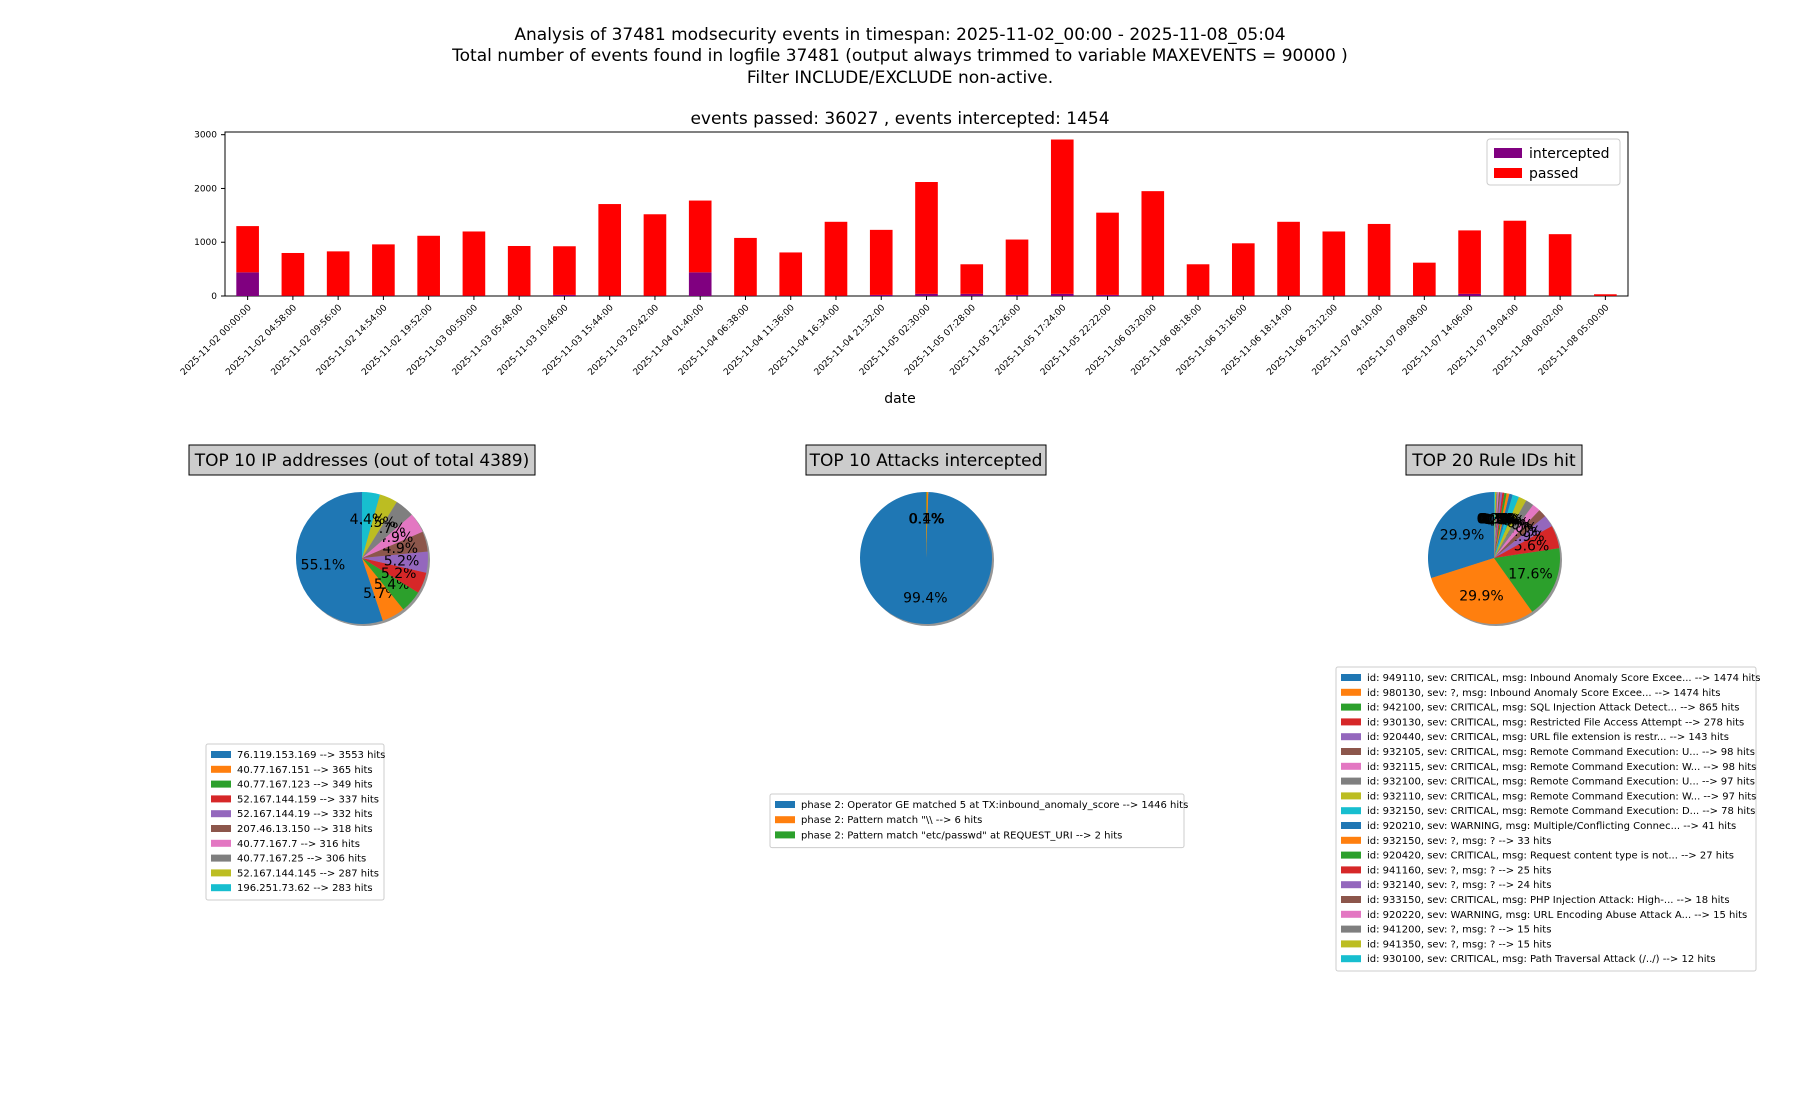  Describe the element at coordinates (1459, 885) in the screenshot. I see `pie-legend-label: id: 932140, sev: ?, msg: ? --> 24 hits` at that location.